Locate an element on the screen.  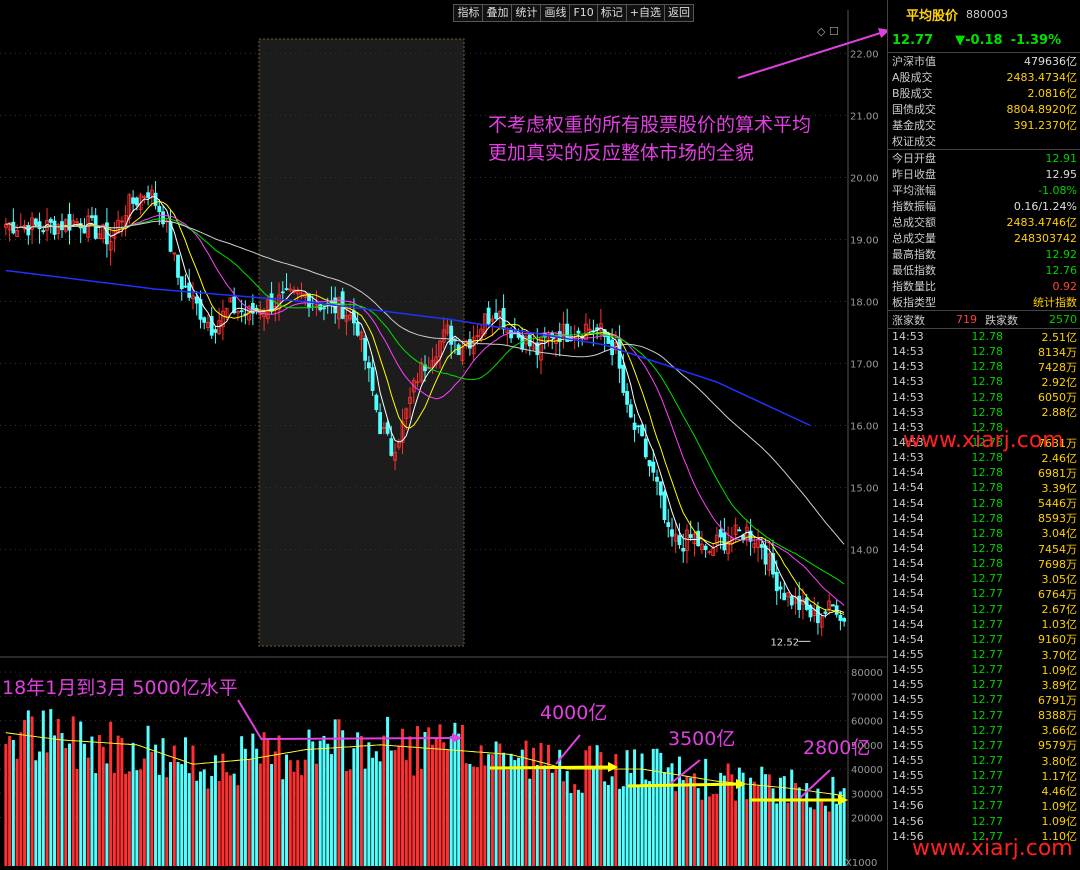
toolbar-stats-button: 统计 is located at coordinates (526, 13).